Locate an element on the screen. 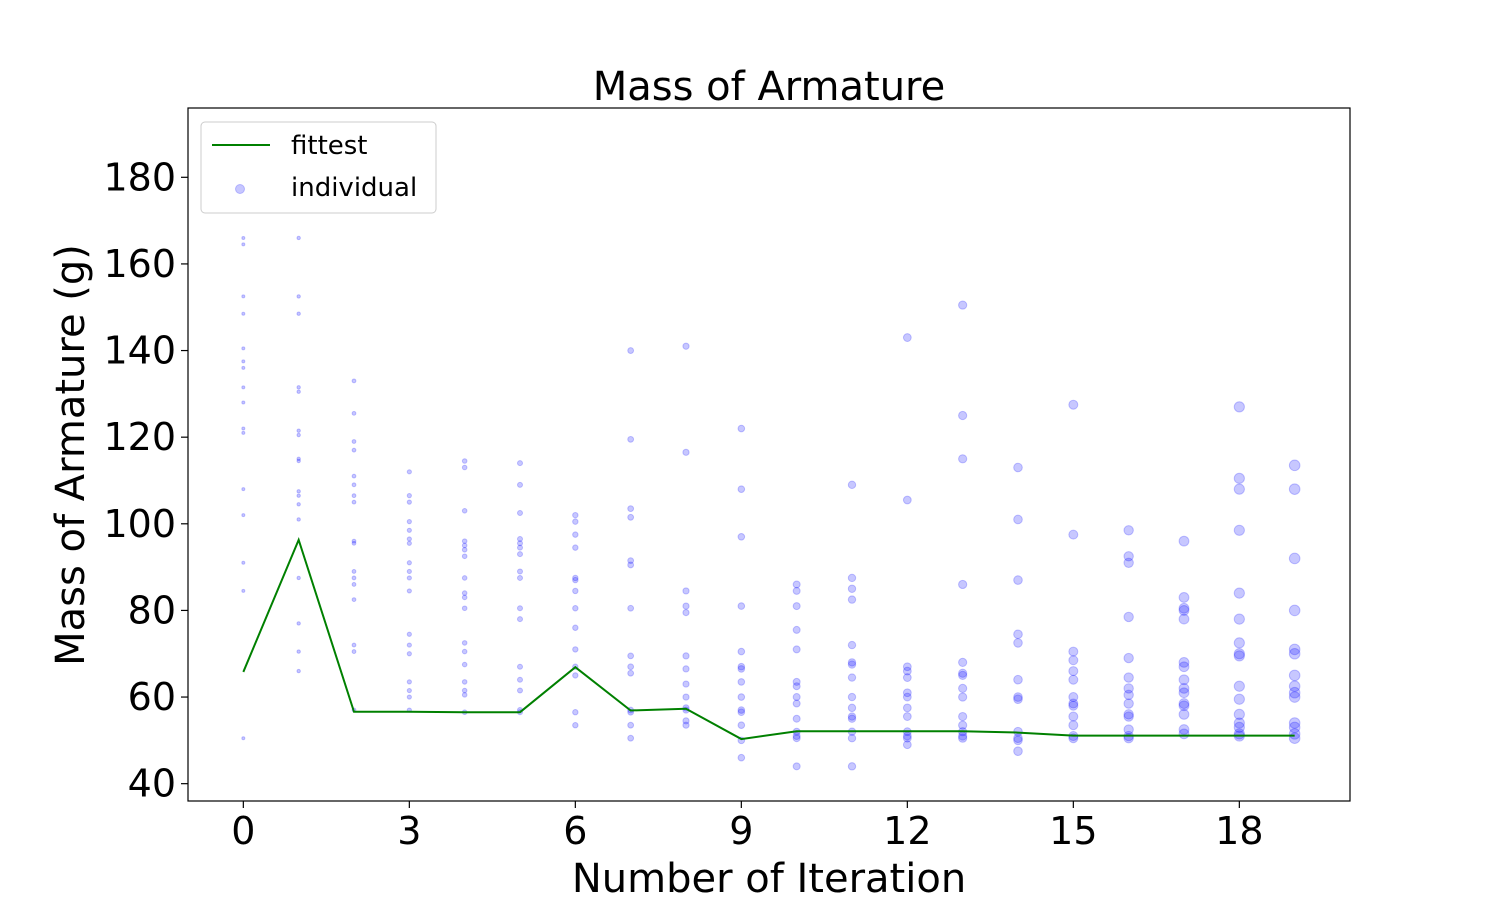  y-ticks: 40 60 80 100 120 140 160 180 is located at coordinates (145, 480).